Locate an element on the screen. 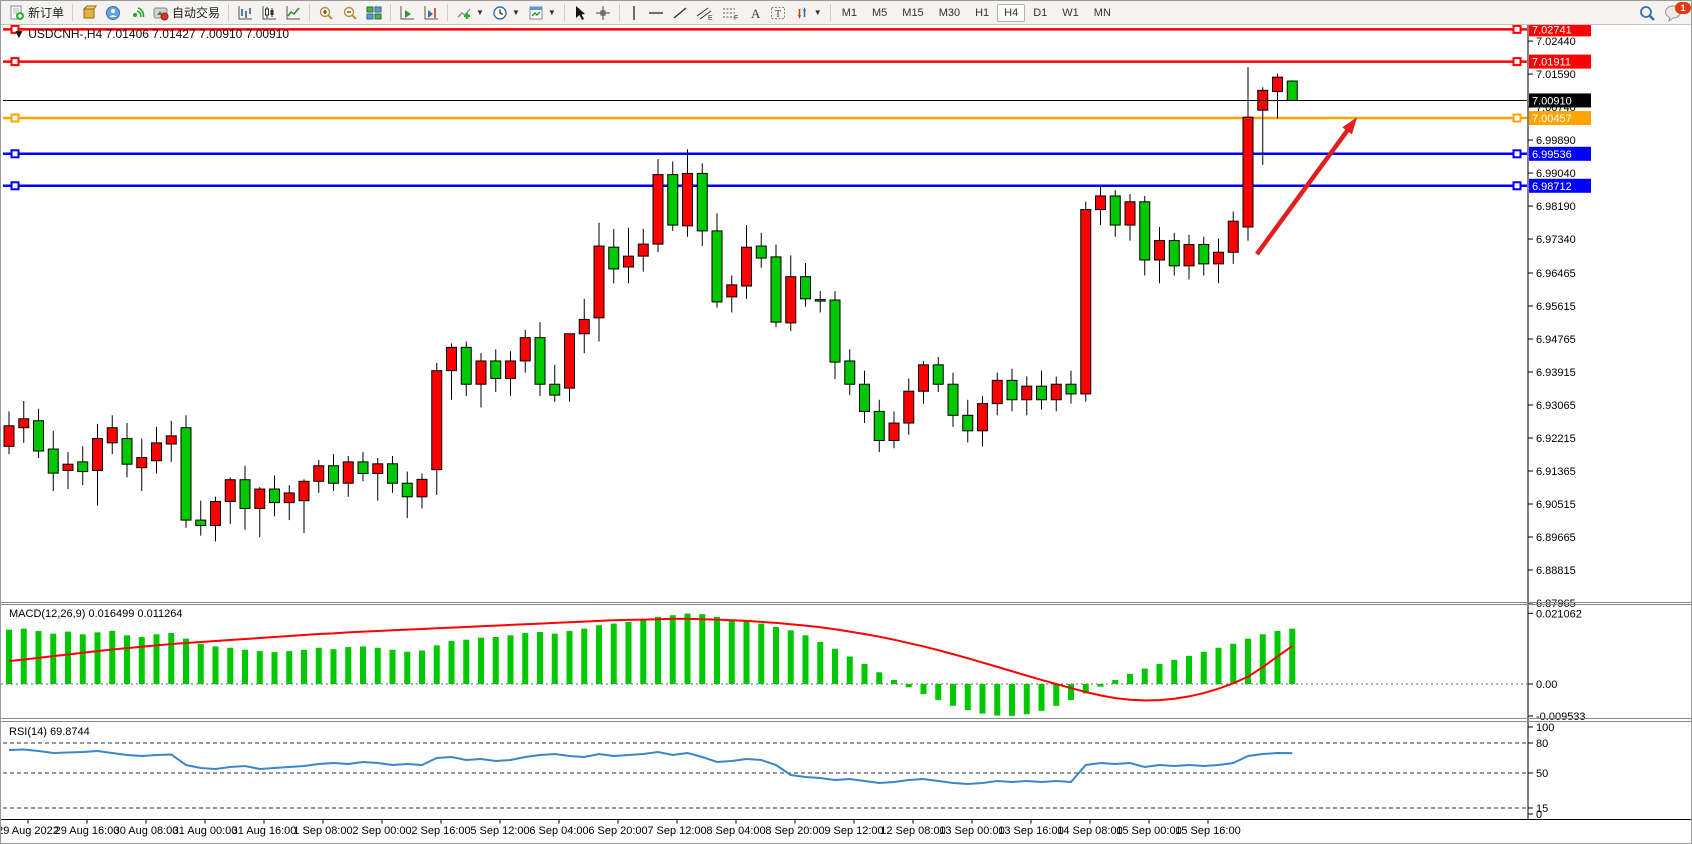 This screenshot has width=1692, height=844. line-chart-icon is located at coordinates (293, 12).